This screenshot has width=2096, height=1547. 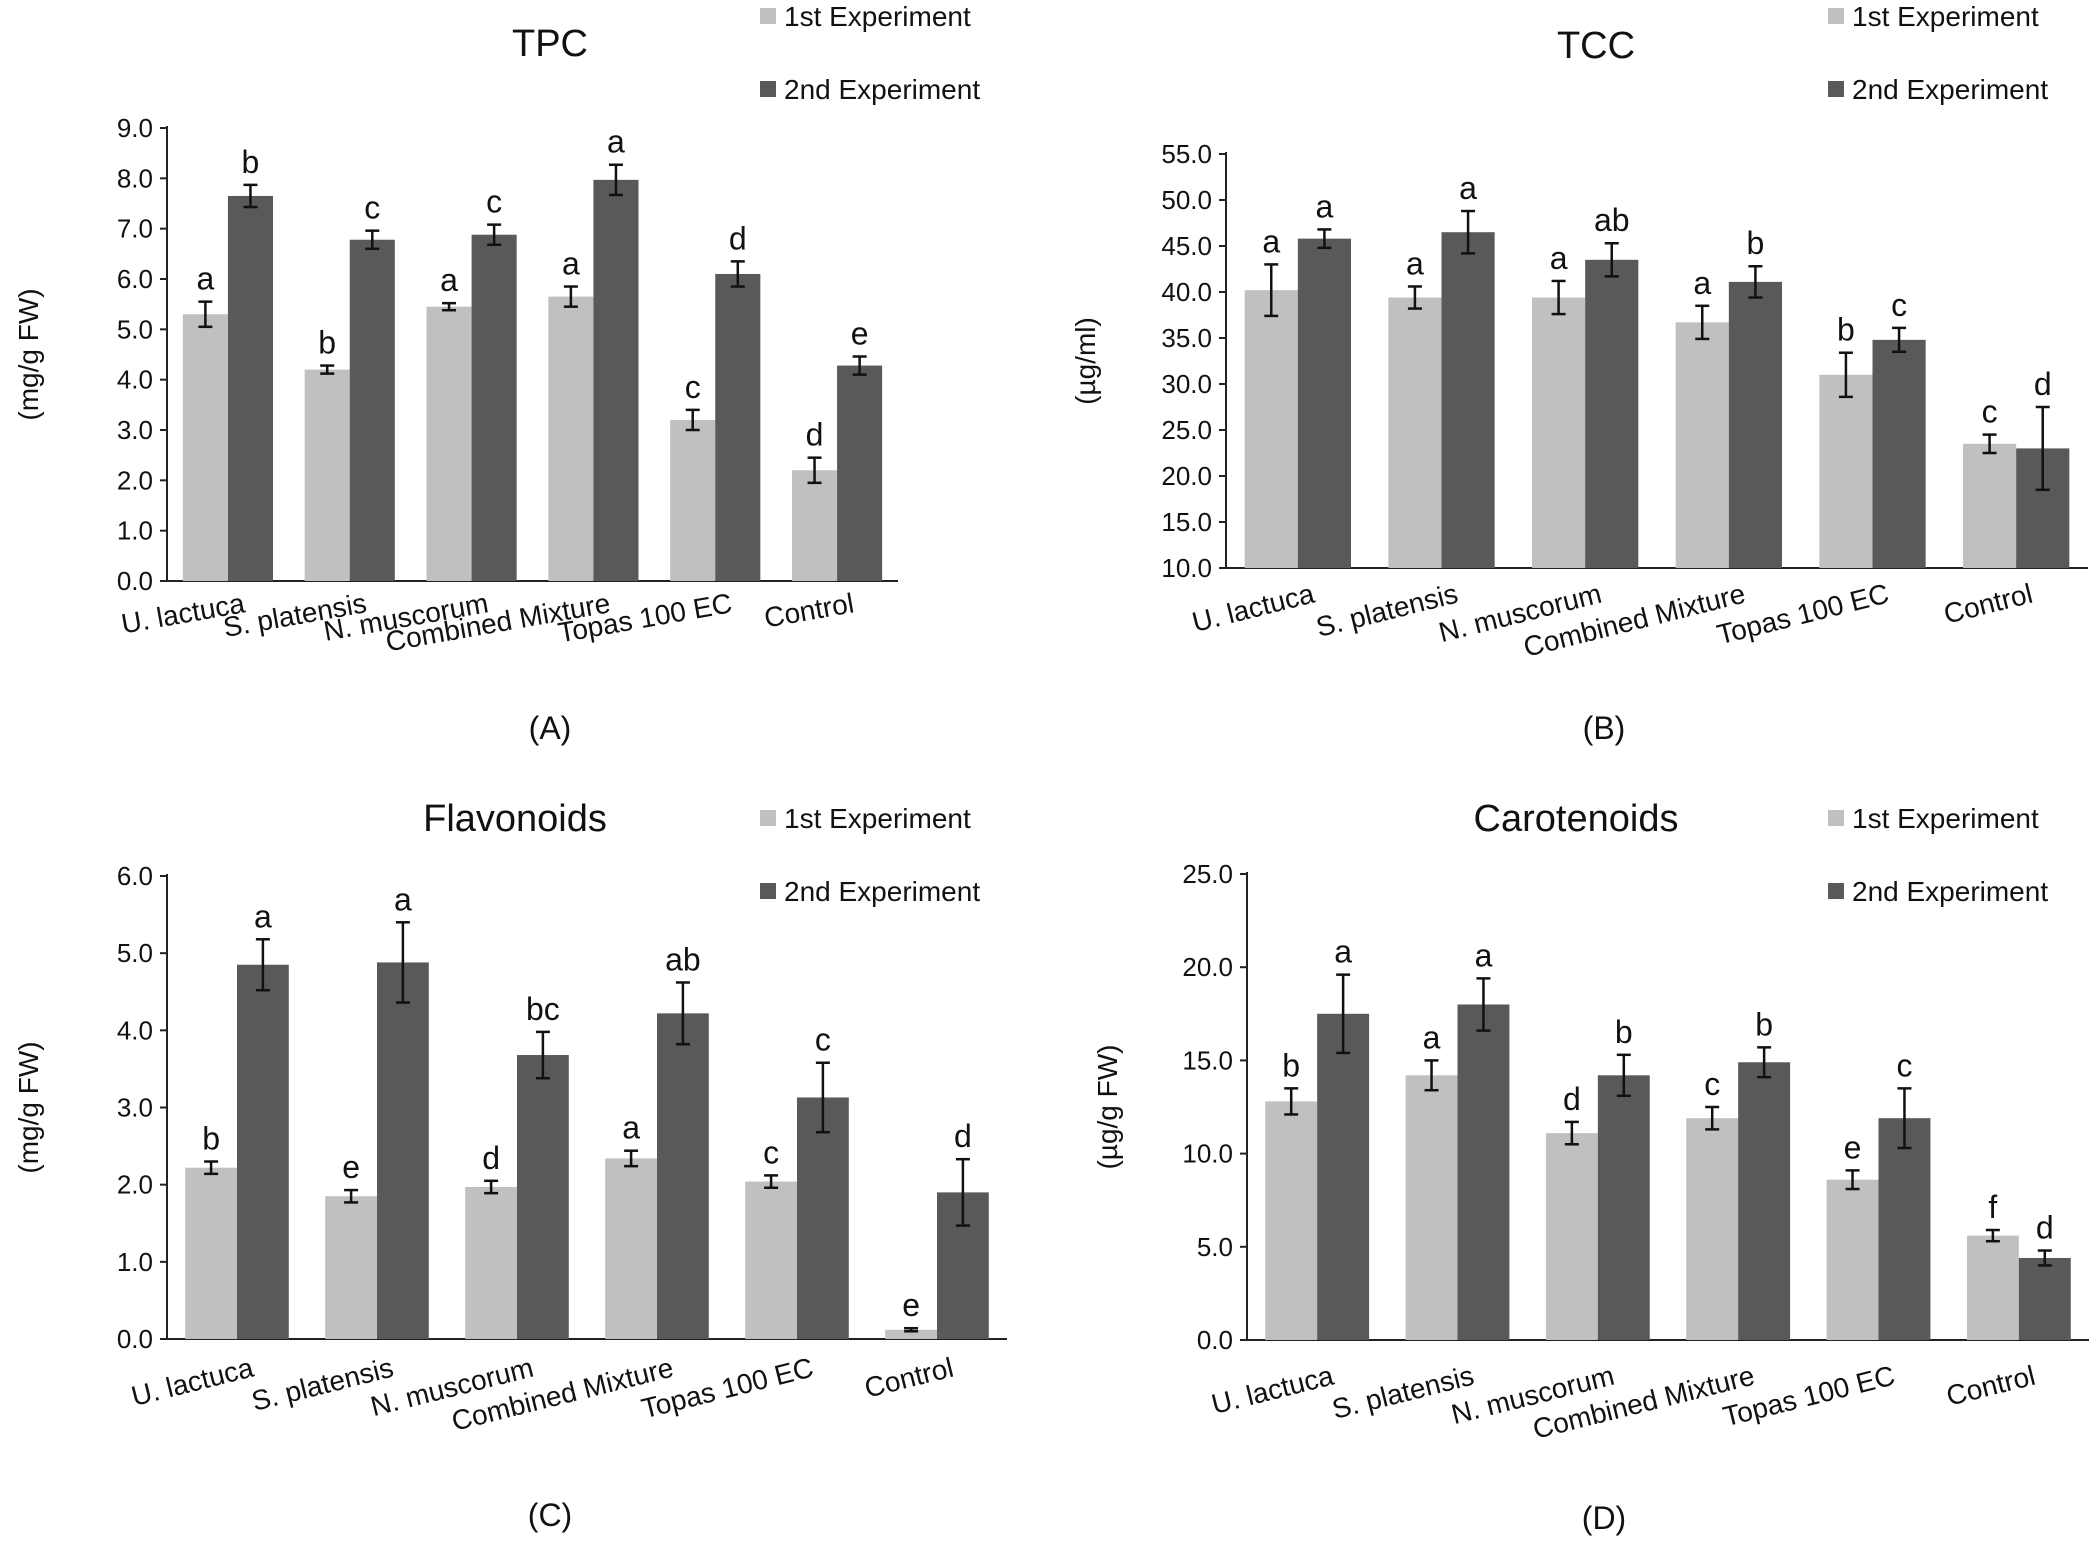 I want to click on significance-letter-control-series-1: d, so click(x=815, y=435).